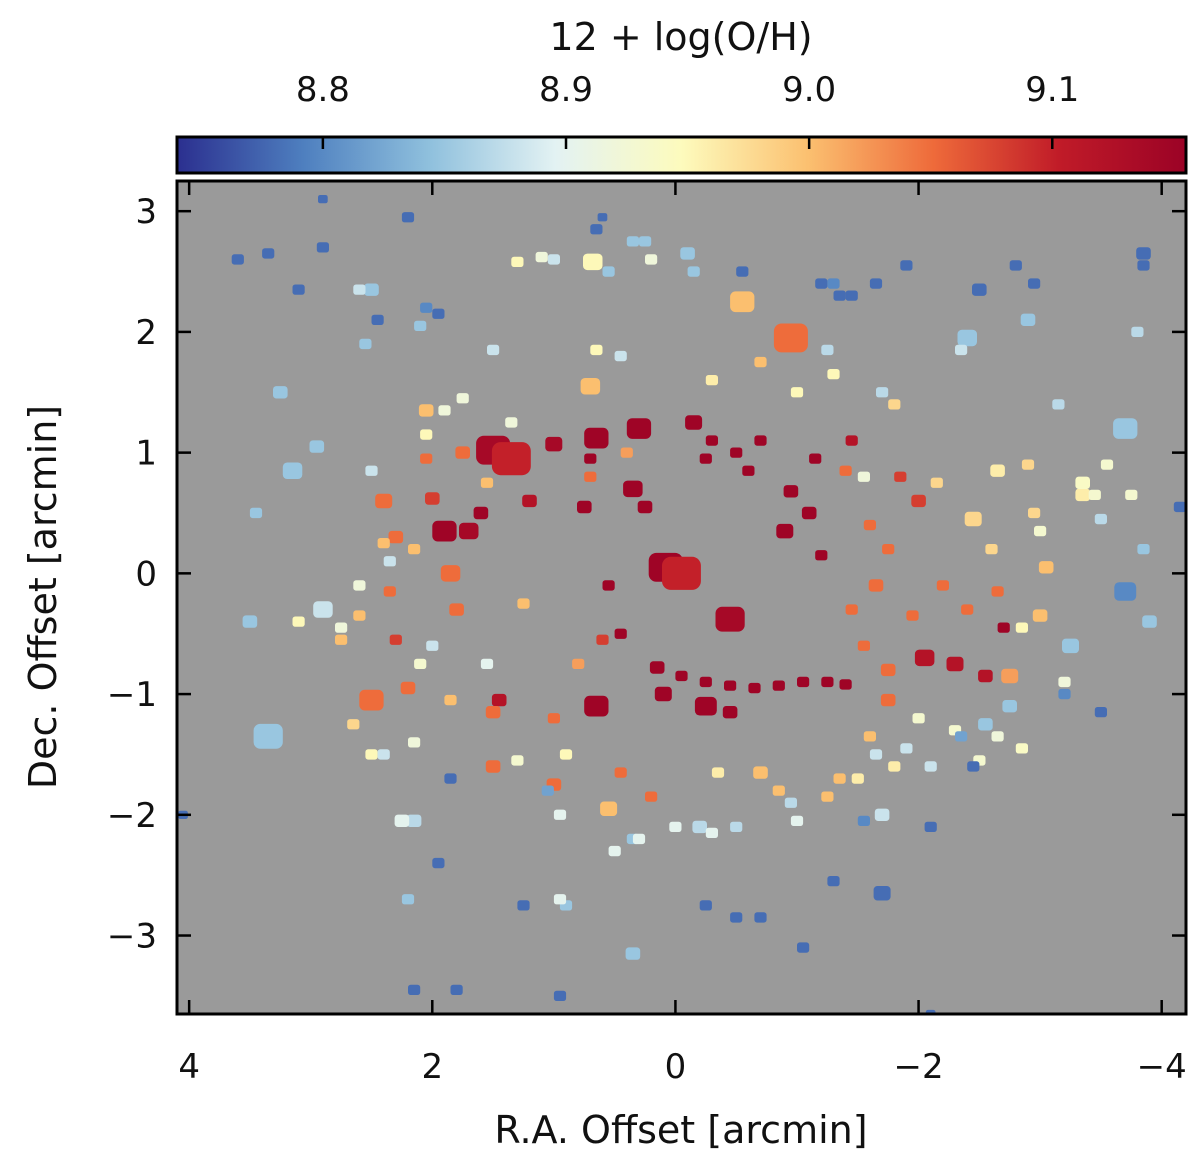  I want to click on y-tick-label: −3, so click(132, 937).